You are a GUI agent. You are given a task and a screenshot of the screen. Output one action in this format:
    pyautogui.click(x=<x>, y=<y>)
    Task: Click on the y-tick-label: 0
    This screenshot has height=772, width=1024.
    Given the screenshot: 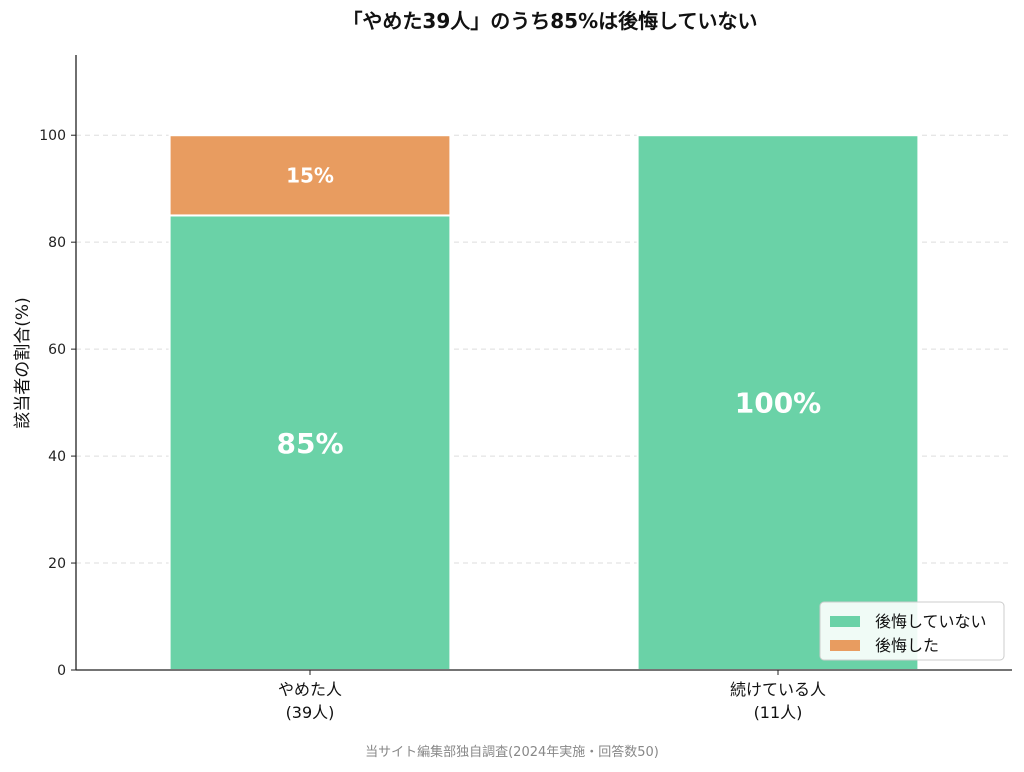 What is the action you would take?
    pyautogui.click(x=61, y=671)
    